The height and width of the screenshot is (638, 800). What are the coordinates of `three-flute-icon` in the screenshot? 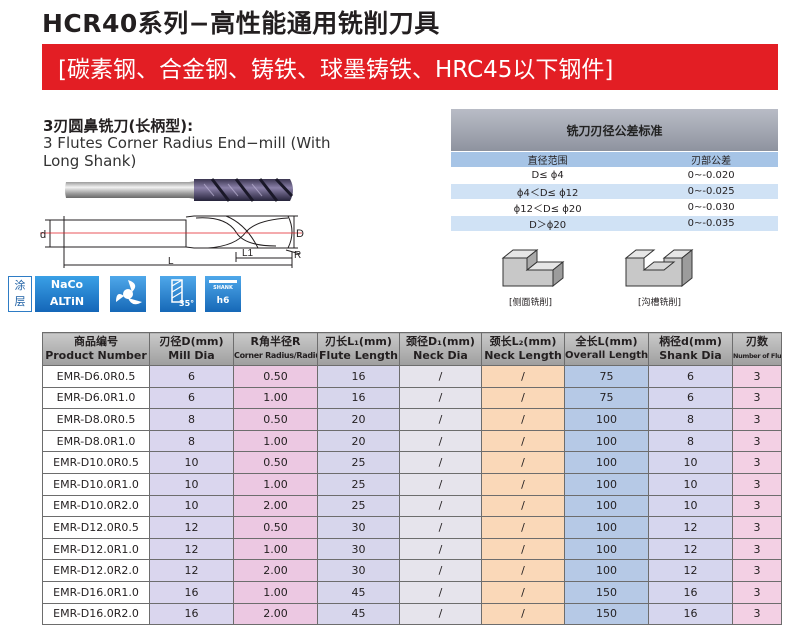 It's located at (128, 294).